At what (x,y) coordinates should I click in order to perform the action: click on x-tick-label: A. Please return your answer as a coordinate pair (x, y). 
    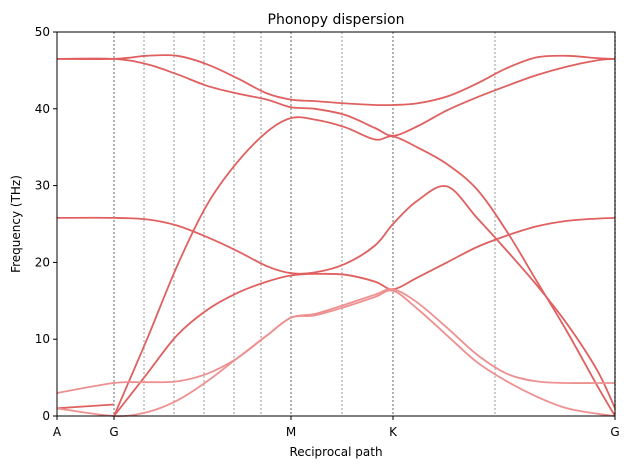
    Looking at the image, I should click on (57, 432).